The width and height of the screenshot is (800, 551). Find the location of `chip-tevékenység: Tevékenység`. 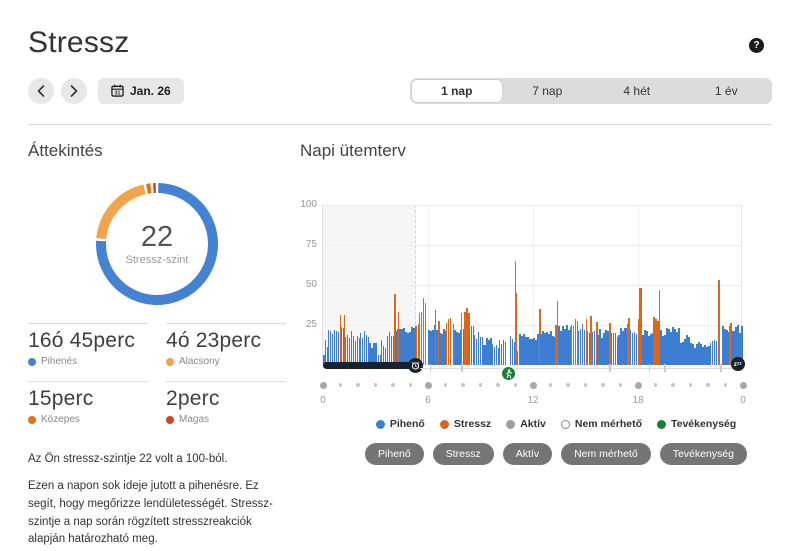

chip-tevékenység: Tevékenység is located at coordinates (703, 454).